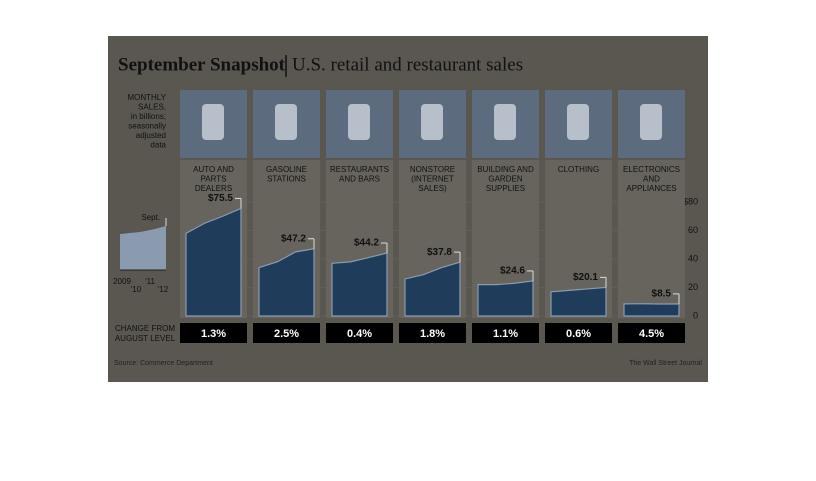 This screenshot has height=481, width=816. Describe the element at coordinates (505, 188) in the screenshot. I see `category-label: SUPPLIES` at that location.